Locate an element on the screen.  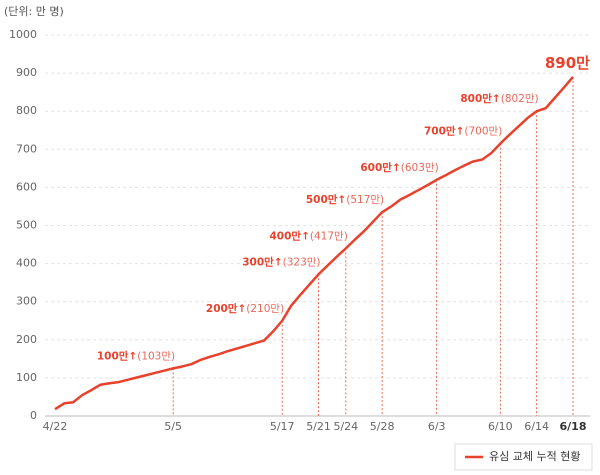
annotation: 890만 is located at coordinates (567, 62).